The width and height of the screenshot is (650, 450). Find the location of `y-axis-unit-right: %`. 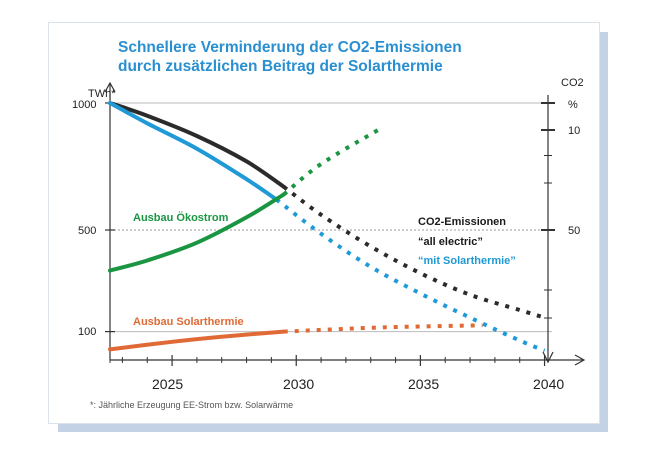

y-axis-unit-right: % is located at coordinates (573, 105).